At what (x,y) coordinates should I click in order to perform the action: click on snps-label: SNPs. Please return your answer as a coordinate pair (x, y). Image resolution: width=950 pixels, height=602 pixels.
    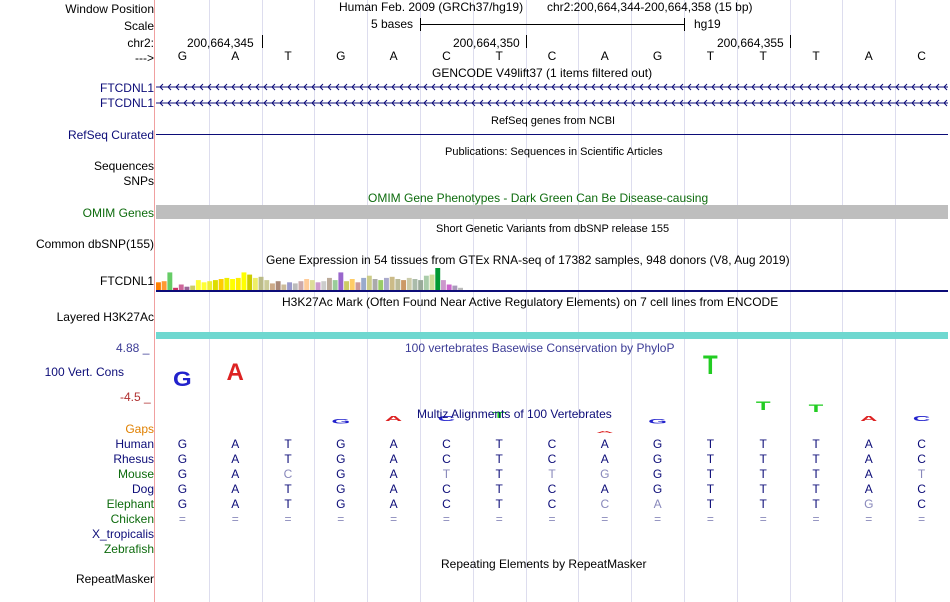
    Looking at the image, I should click on (138, 181).